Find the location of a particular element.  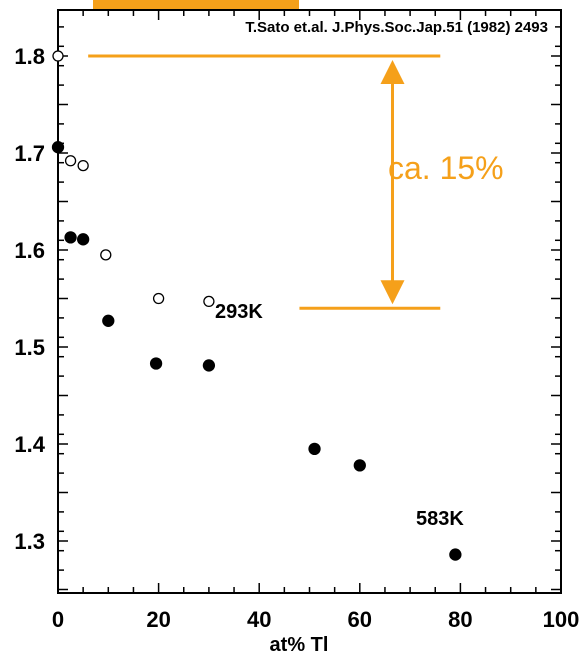

y-tick-label: 1.7 is located at coordinates (29, 153).